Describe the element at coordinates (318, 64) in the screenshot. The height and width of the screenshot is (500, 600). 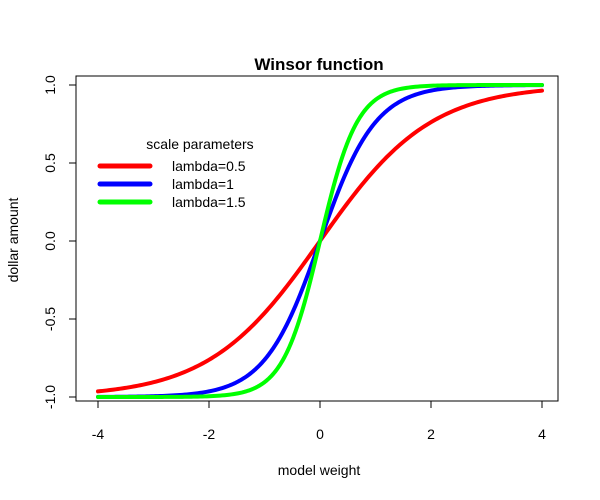
I see `chart-title: Winsor function` at that location.